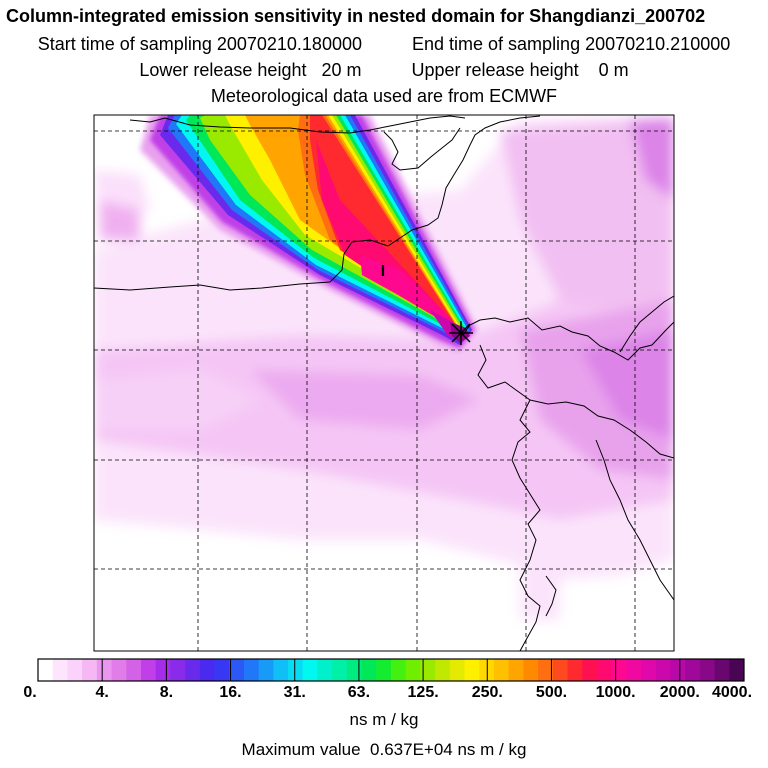 The height and width of the screenshot is (768, 768). Describe the element at coordinates (571, 44) in the screenshot. I see `end-time-label: End time of sampling 20070210.210000` at that location.